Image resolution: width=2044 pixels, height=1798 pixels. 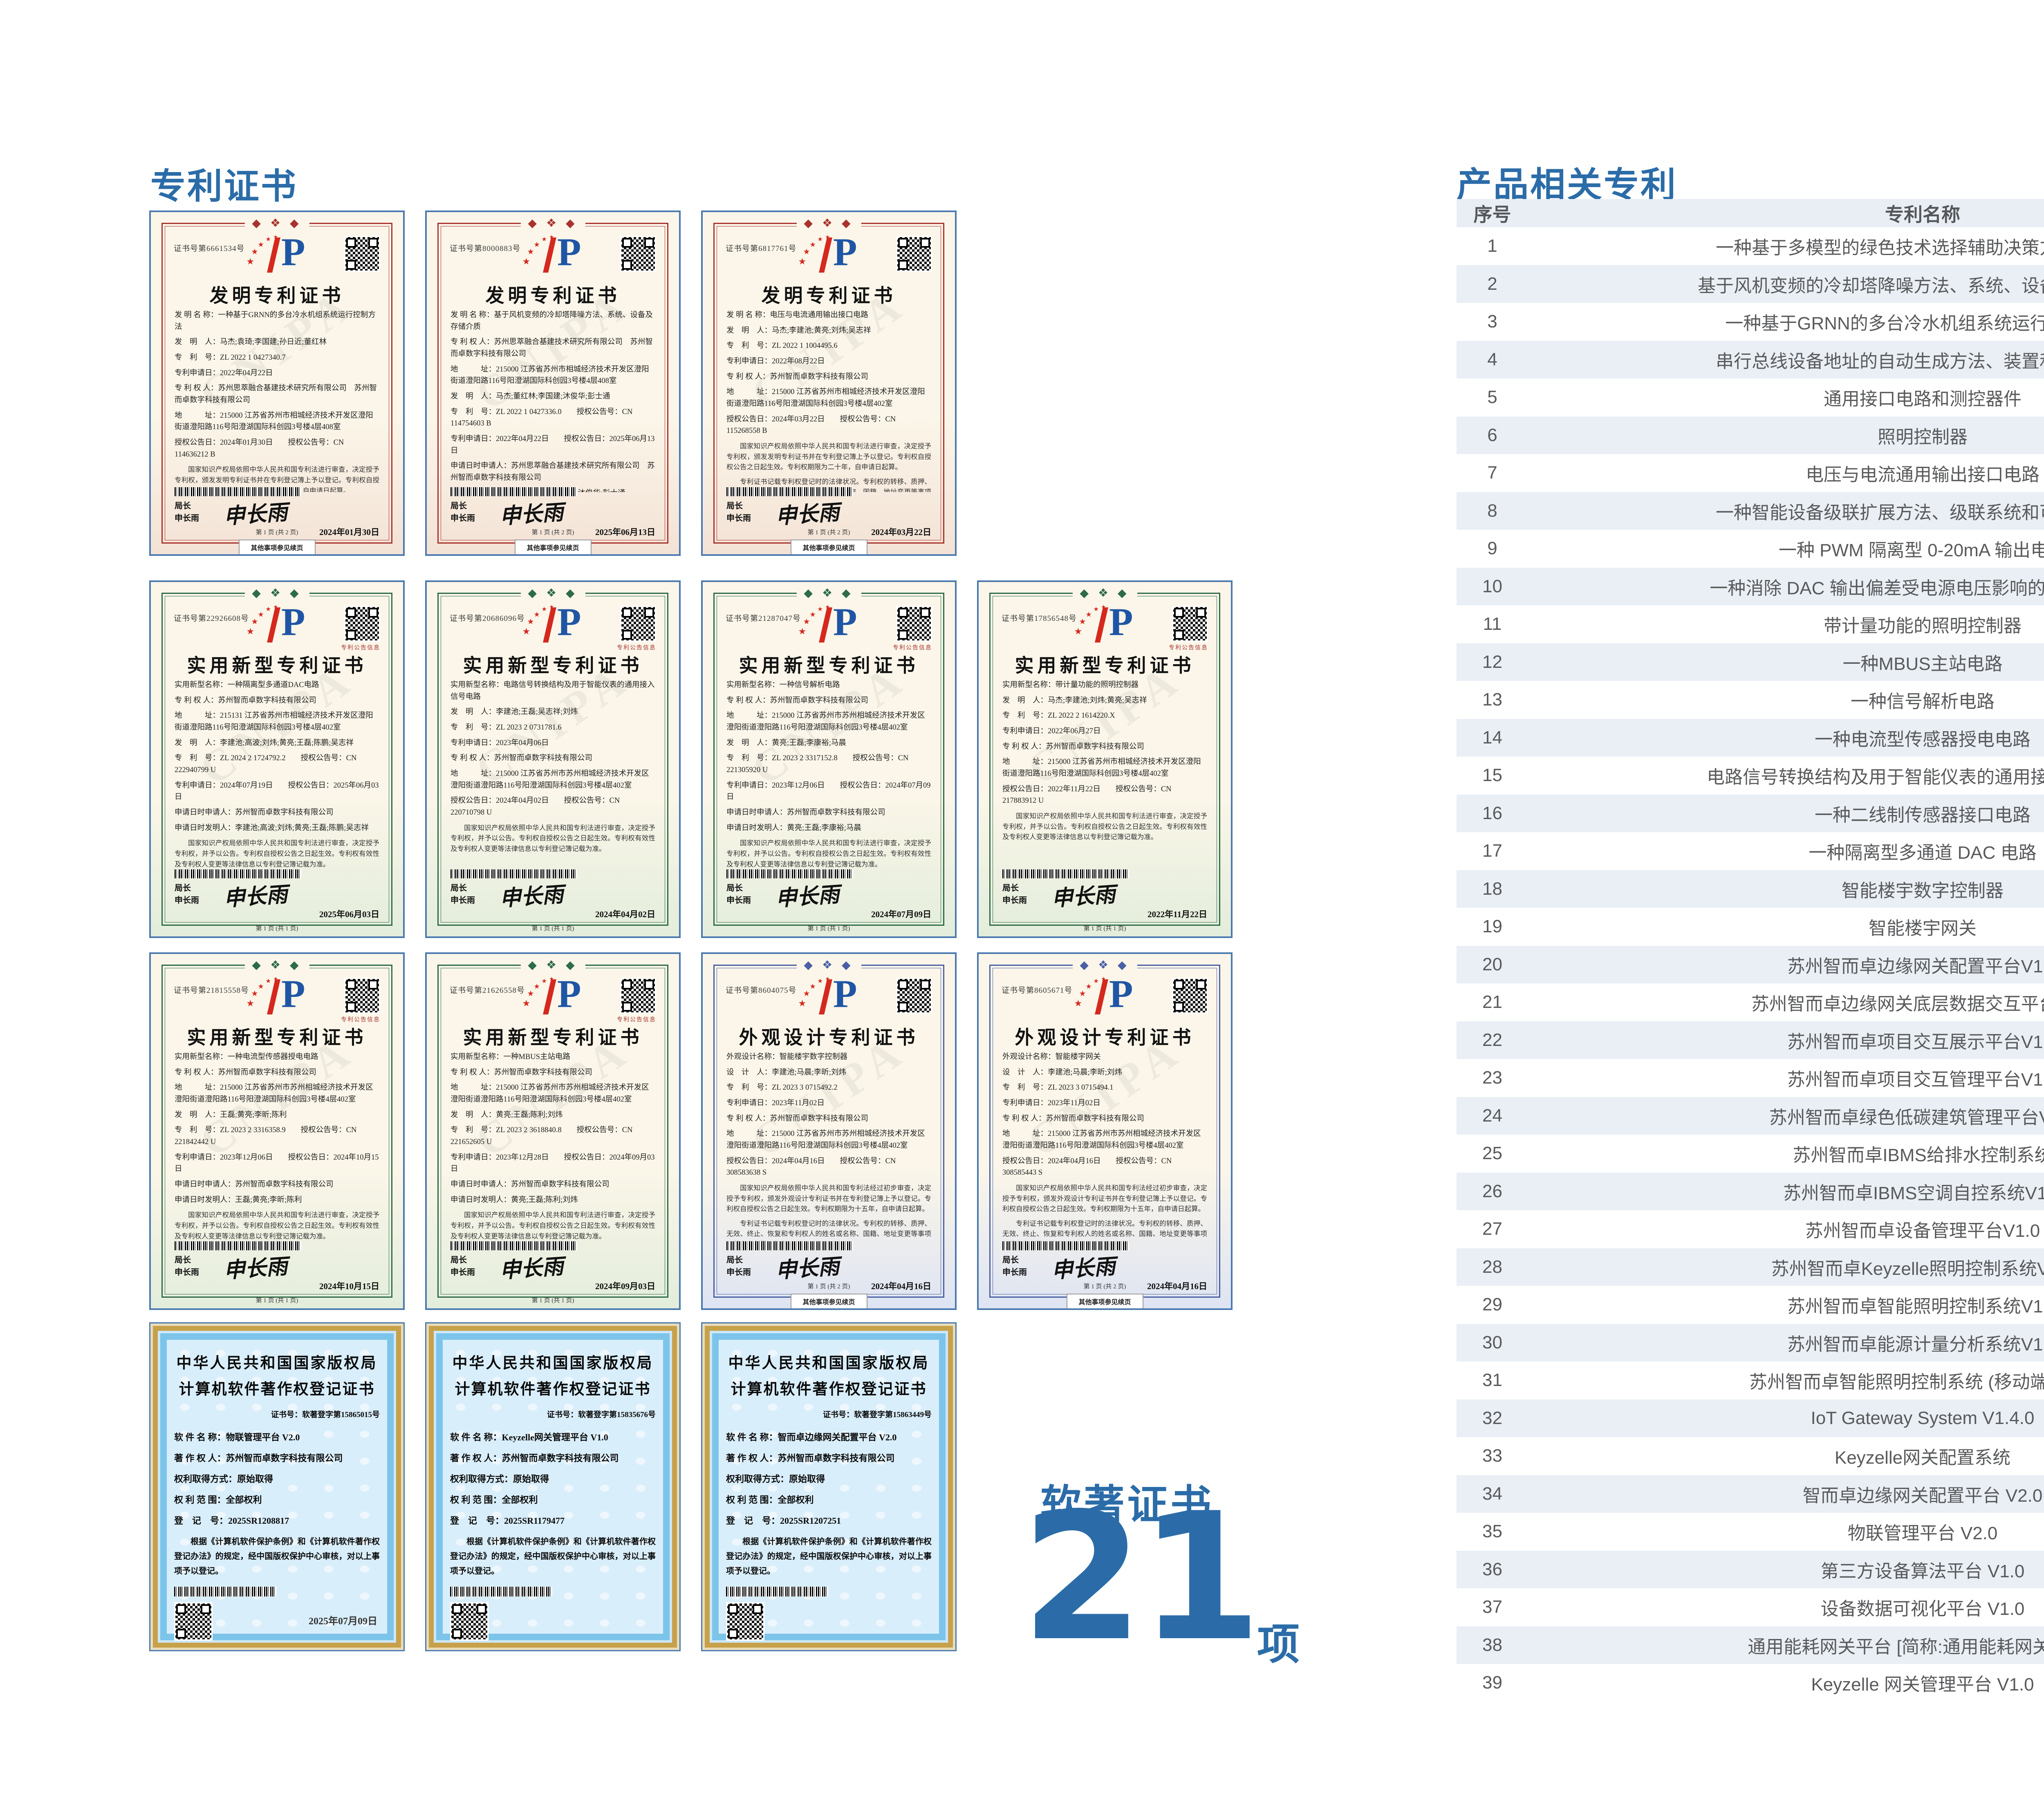 What do you see at coordinates (1492, 926) in the screenshot?
I see `patent-index: 19` at bounding box center [1492, 926].